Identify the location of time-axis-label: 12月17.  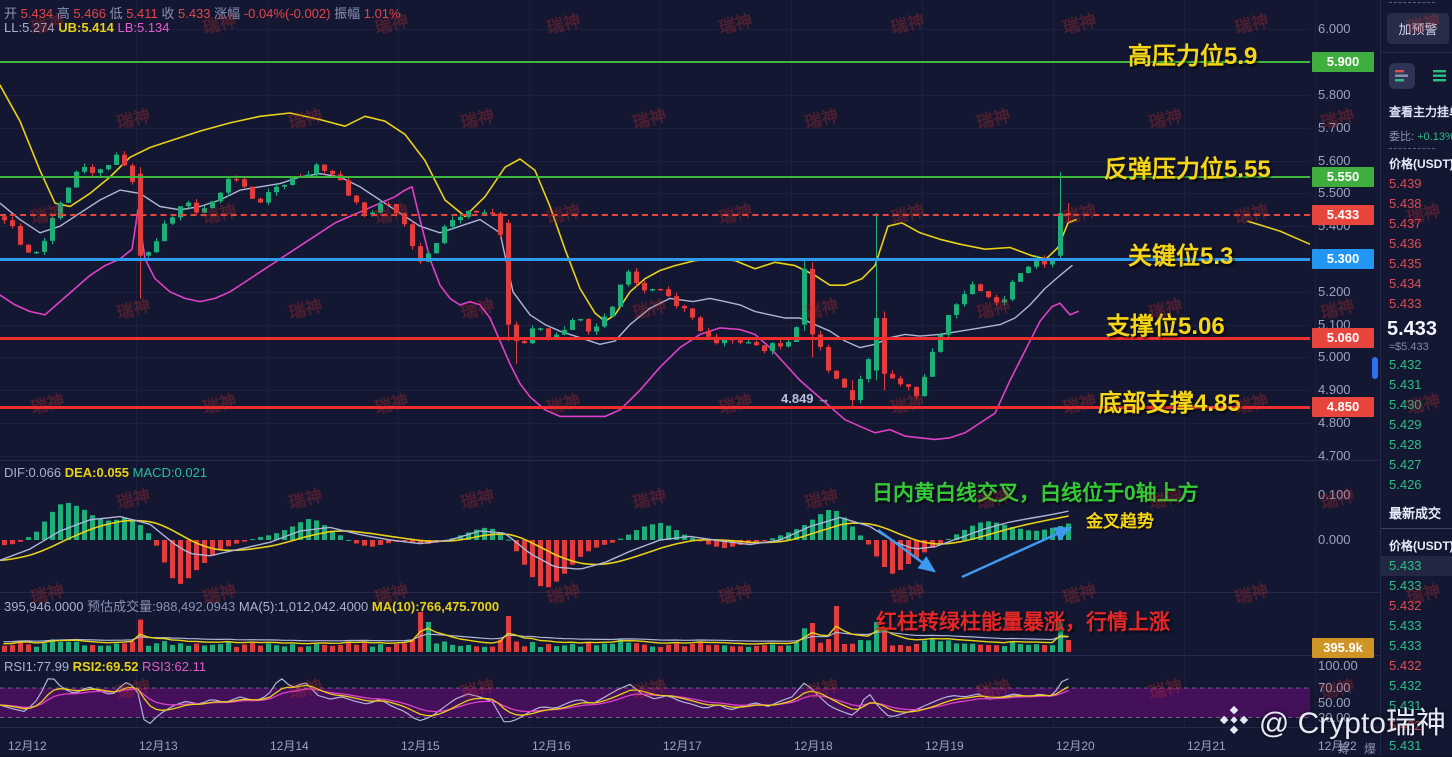
(682, 746).